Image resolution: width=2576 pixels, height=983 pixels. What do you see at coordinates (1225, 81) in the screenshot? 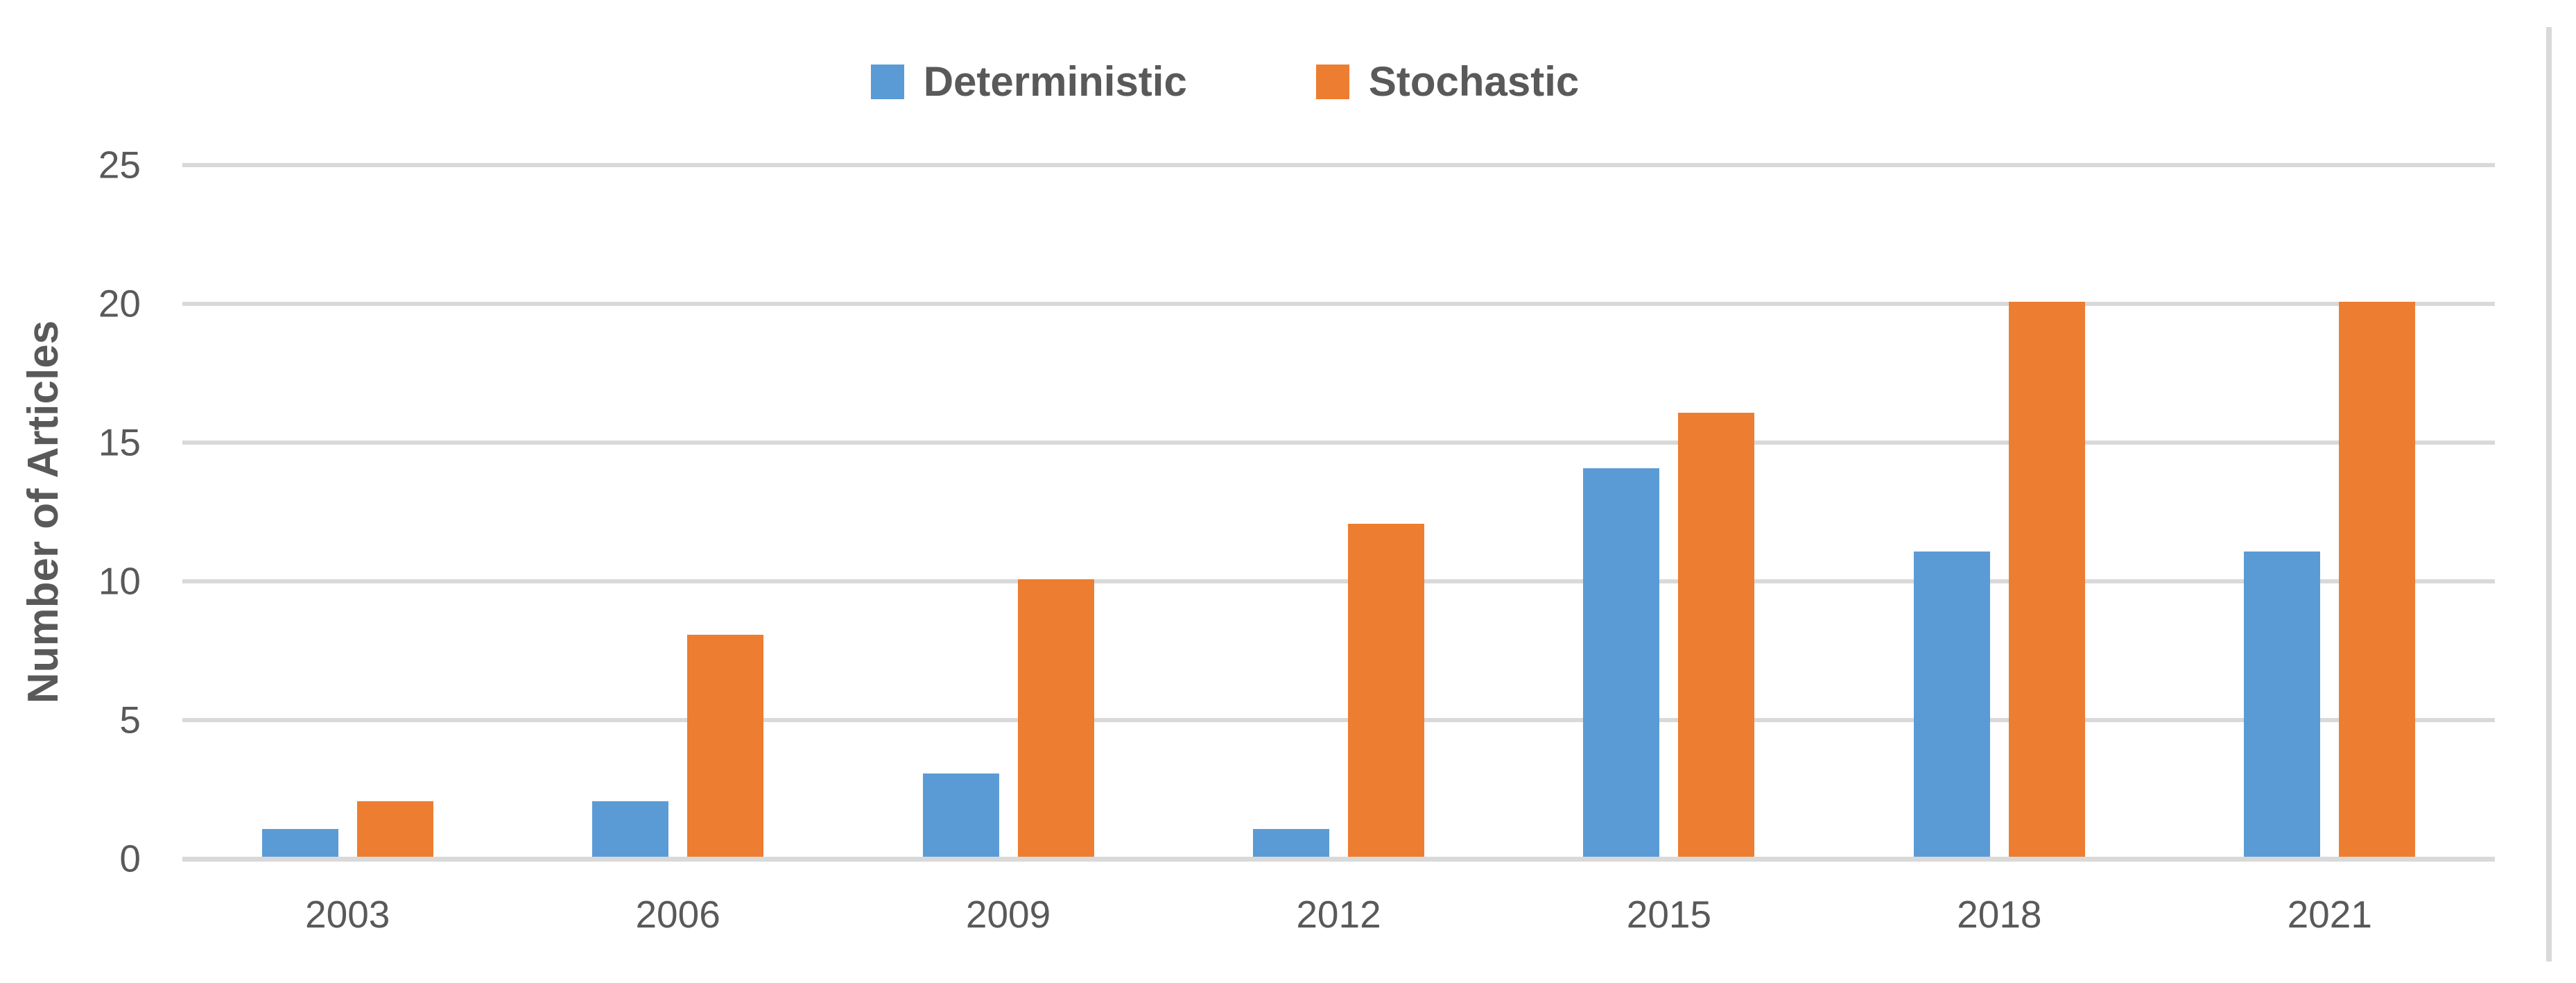
I see `chart-legend: Deterministic Stochastic` at bounding box center [1225, 81].